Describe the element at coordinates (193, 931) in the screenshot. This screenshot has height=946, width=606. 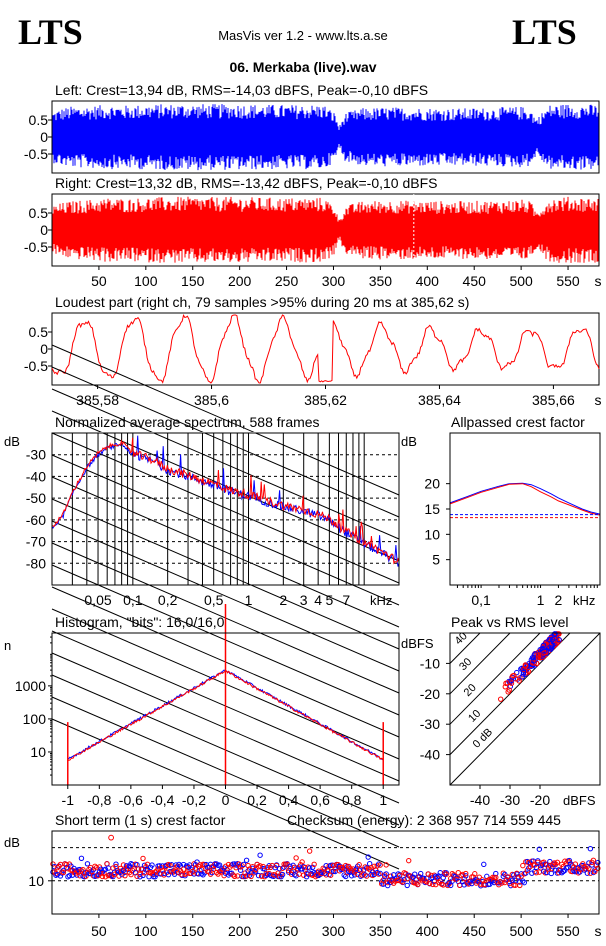
I see `crest-xtick-label: 150` at that location.